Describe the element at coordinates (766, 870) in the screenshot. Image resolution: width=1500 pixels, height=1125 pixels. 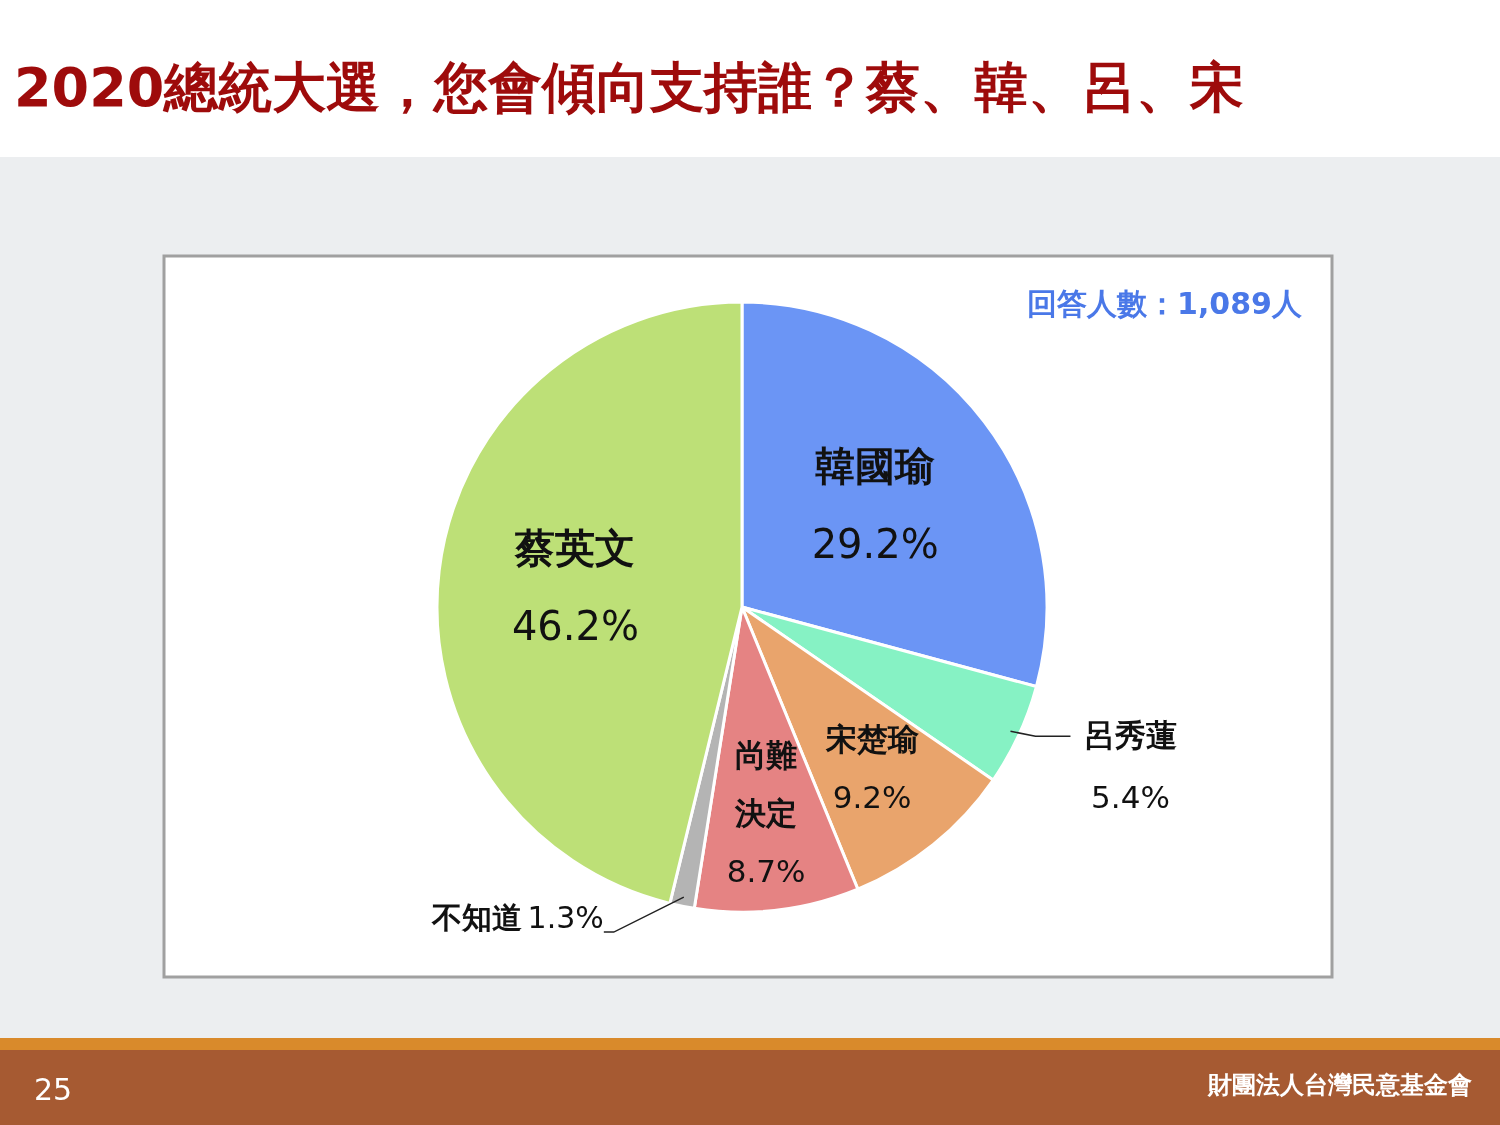
I see `data-label: 8.7%` at that location.